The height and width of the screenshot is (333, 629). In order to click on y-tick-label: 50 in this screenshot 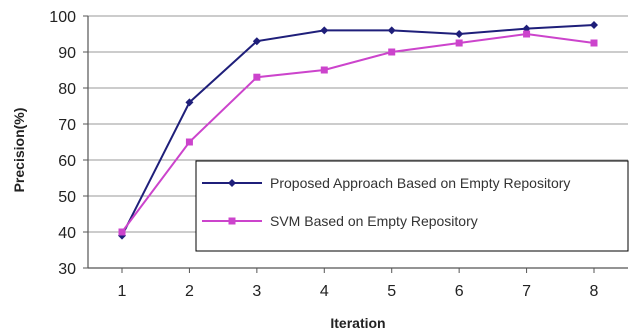, I will do `click(67, 197)`.